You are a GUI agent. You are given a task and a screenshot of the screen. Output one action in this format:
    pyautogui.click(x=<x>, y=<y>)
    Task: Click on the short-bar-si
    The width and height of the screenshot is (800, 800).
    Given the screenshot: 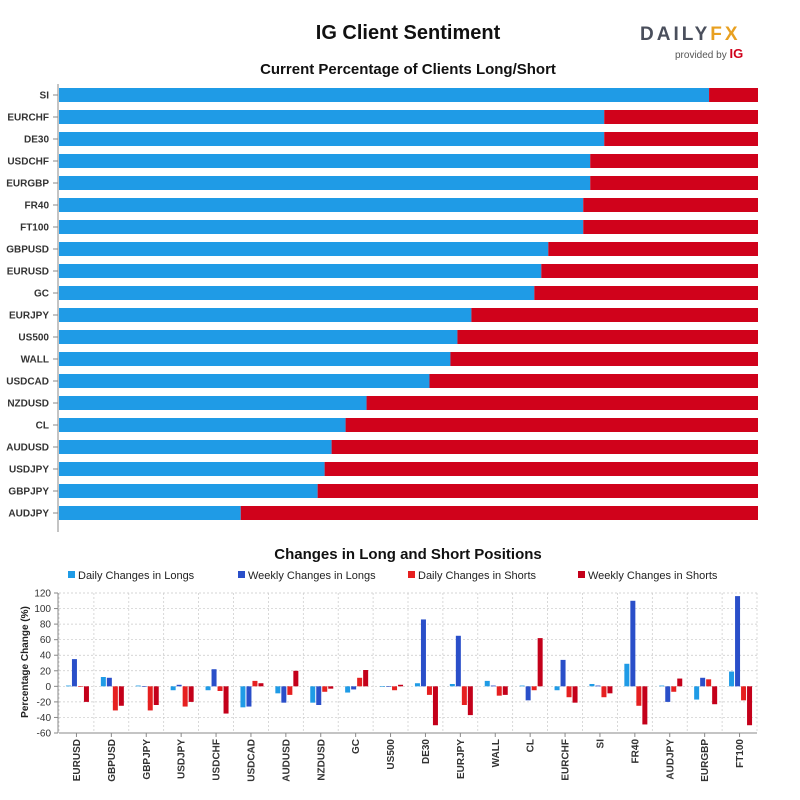 What is the action you would take?
    pyautogui.click(x=733, y=95)
    